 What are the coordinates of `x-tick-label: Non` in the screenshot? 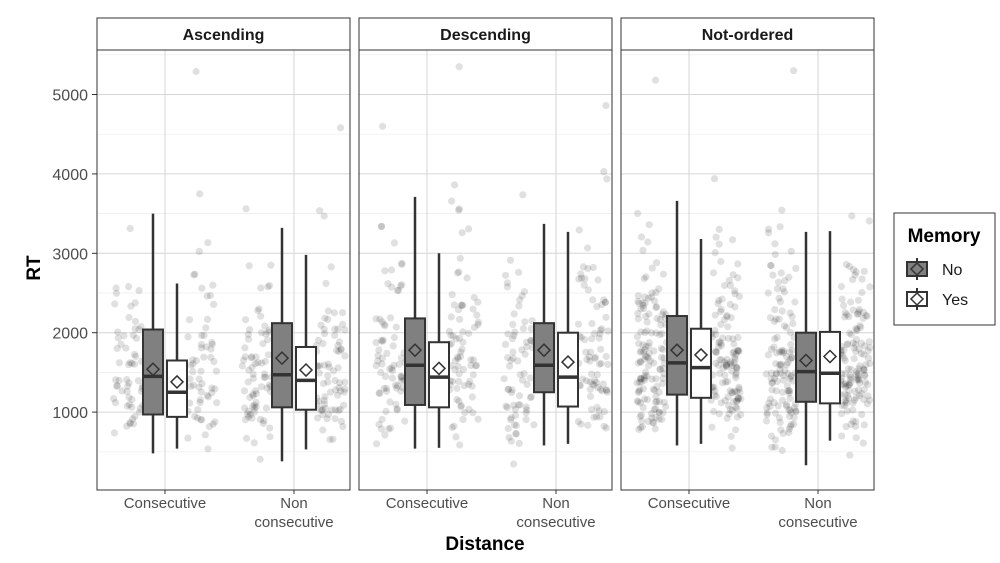 It's located at (818, 503).